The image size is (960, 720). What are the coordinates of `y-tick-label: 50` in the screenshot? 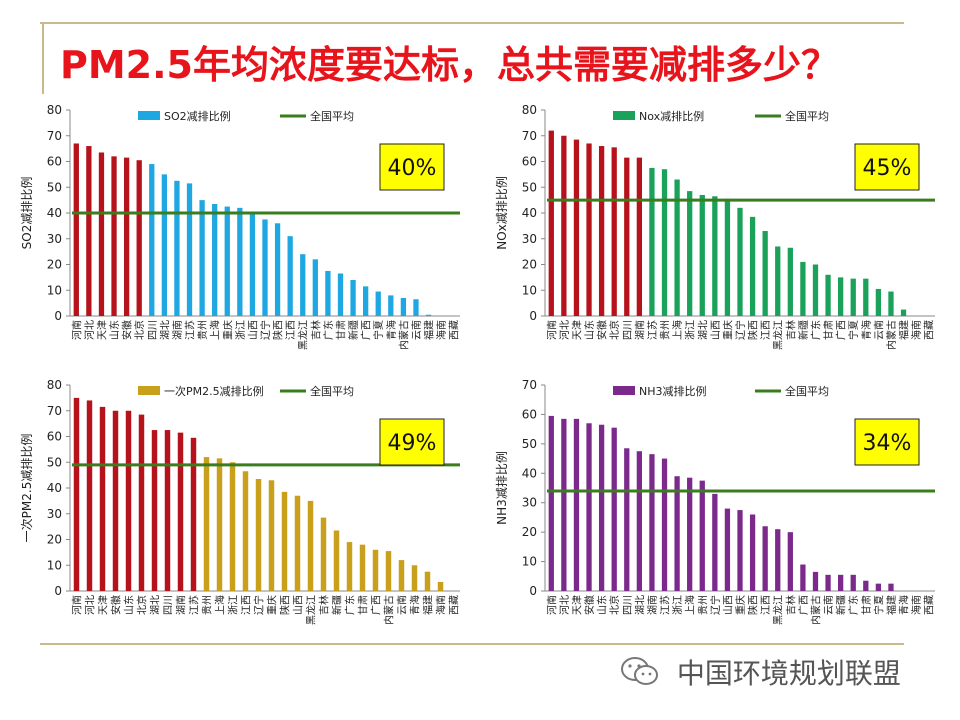 It's located at (54, 462).